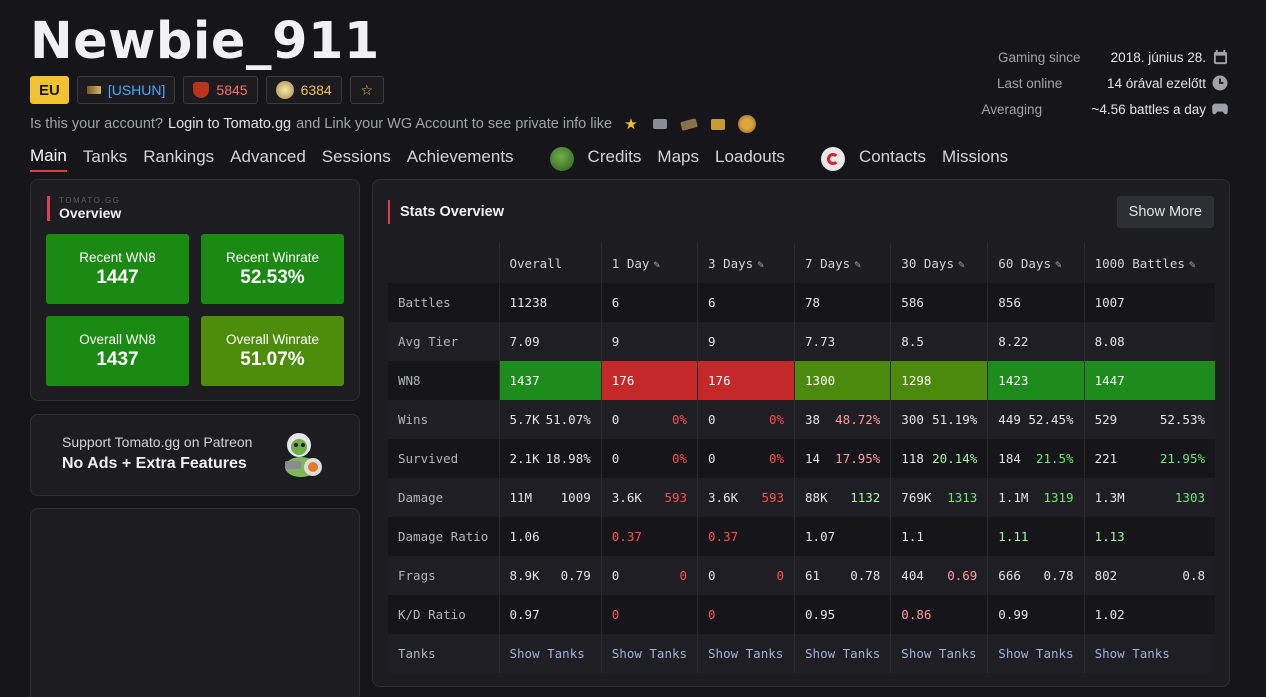 The height and width of the screenshot is (697, 1266). I want to click on stat-label: Overall Winrate, so click(272, 339).